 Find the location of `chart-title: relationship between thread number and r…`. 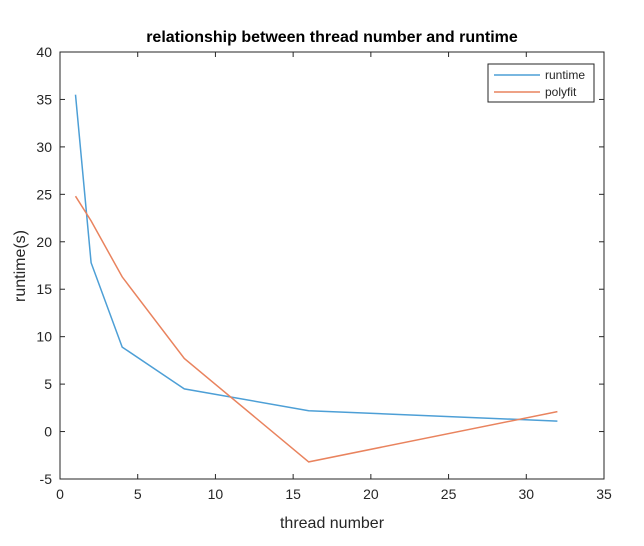

chart-title: relationship between thread number and r… is located at coordinates (332, 37).